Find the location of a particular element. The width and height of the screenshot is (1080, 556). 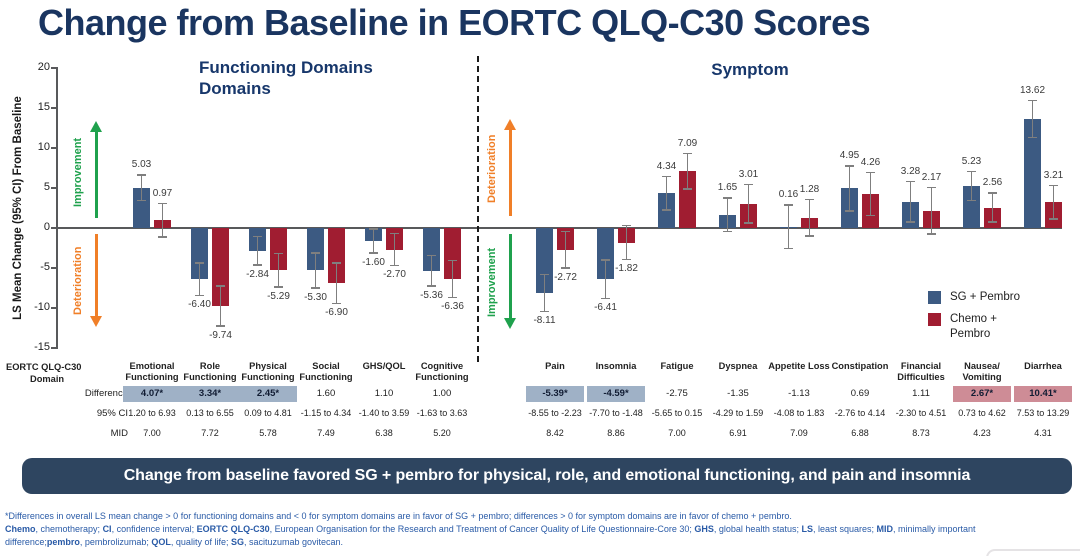

table-header-dyspnea: Dyspnea is located at coordinates (738, 366).